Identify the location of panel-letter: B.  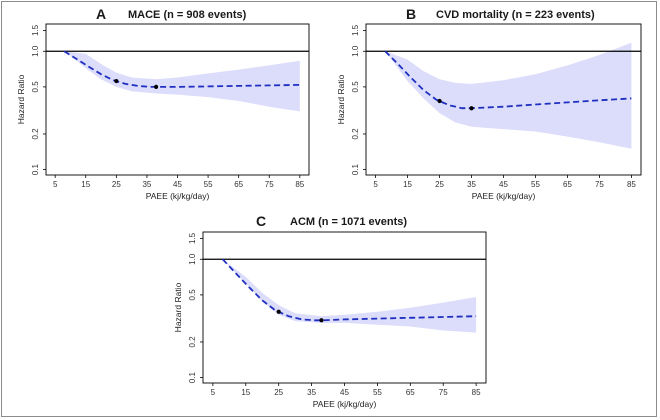
(411, 14).